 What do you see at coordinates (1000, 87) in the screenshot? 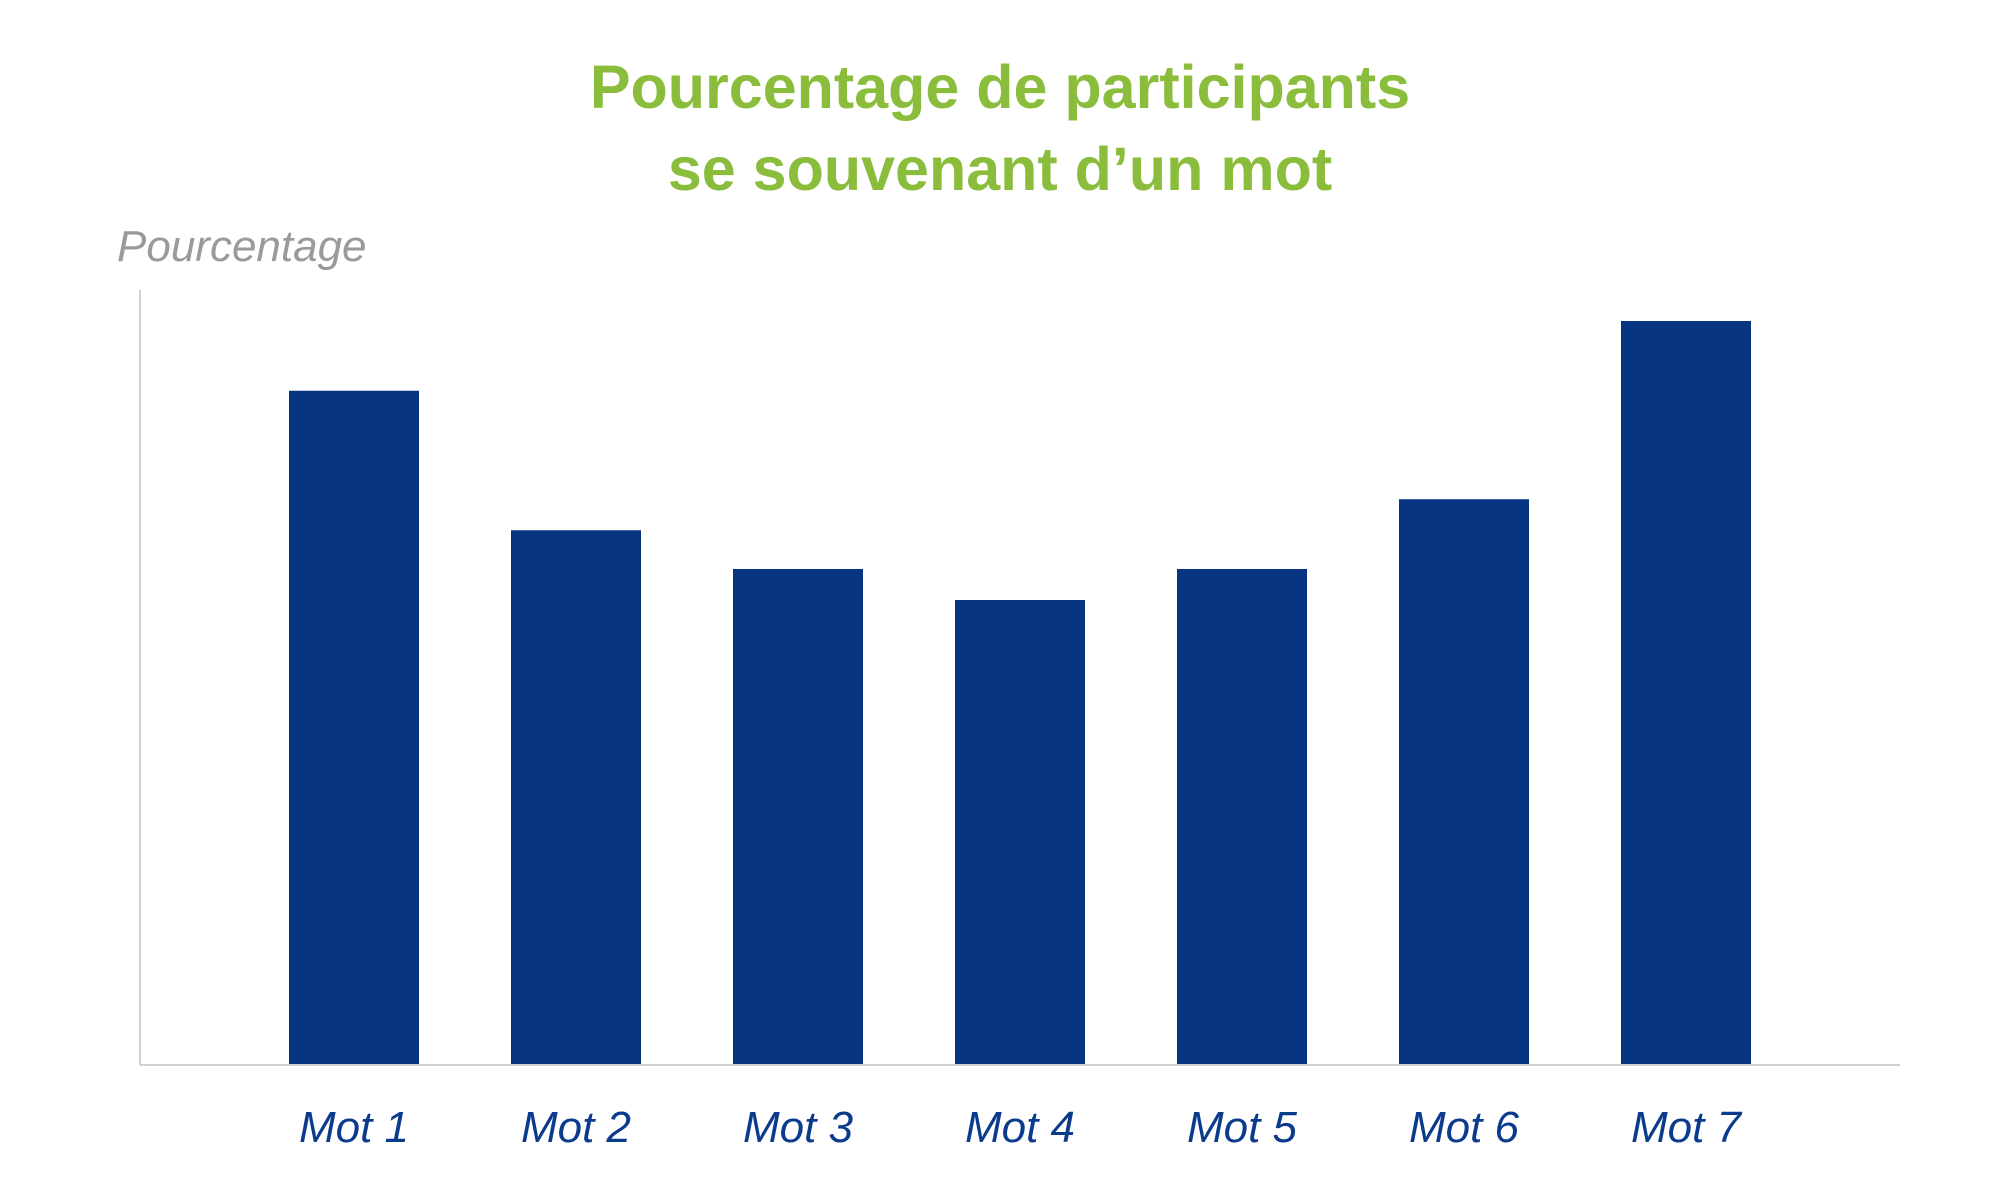
I see `chart-title-line-1: Pourcentage de participants` at bounding box center [1000, 87].